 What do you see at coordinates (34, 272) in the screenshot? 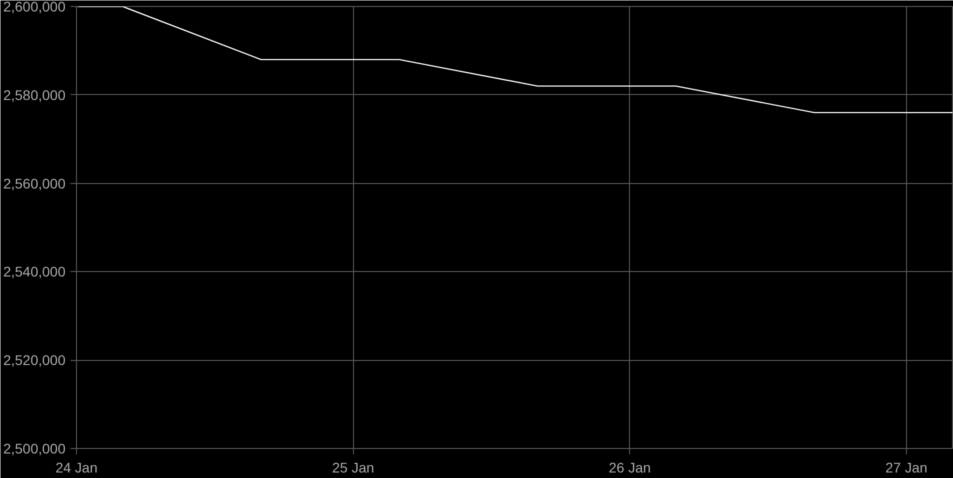
I see `y-tick-label: 2,540,000` at bounding box center [34, 272].